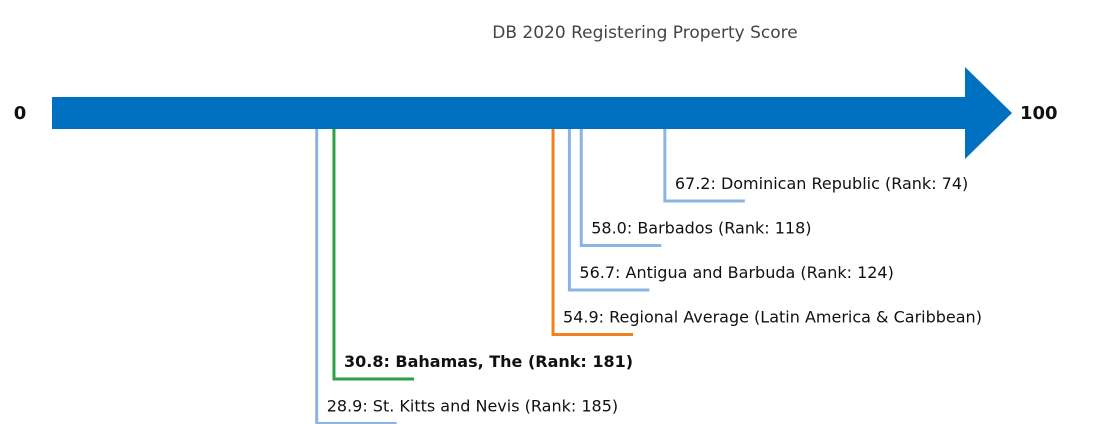 The image size is (1110, 424). I want to click on marker-label: 58.0: Barbados (Rank: 118), so click(701, 228).